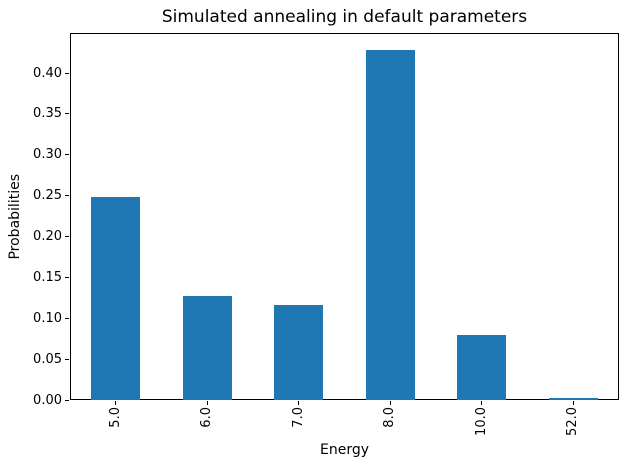 This screenshot has width=630, height=470. I want to click on x-tick-label: 7.0, so click(299, 419).